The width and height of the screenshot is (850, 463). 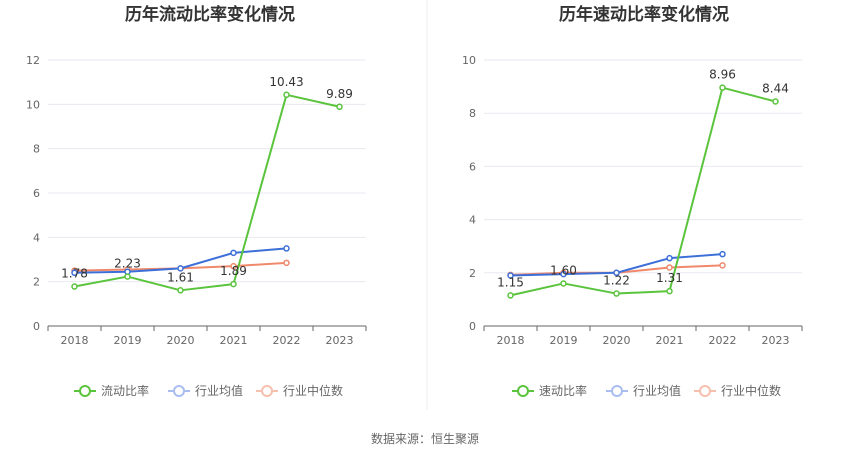 What do you see at coordinates (339, 94) in the screenshot?
I see `data-label: 9.89` at bounding box center [339, 94].